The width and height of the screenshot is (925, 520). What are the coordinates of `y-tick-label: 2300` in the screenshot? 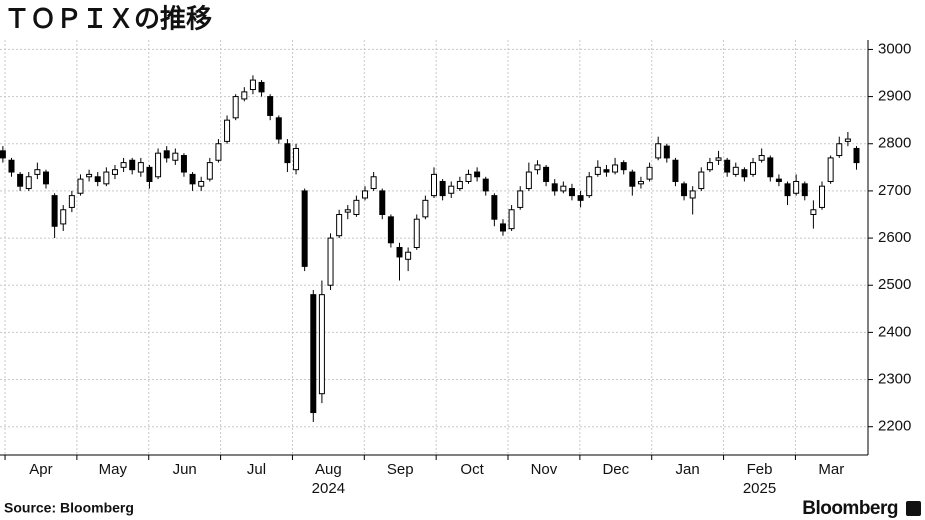 It's located at (894, 379).